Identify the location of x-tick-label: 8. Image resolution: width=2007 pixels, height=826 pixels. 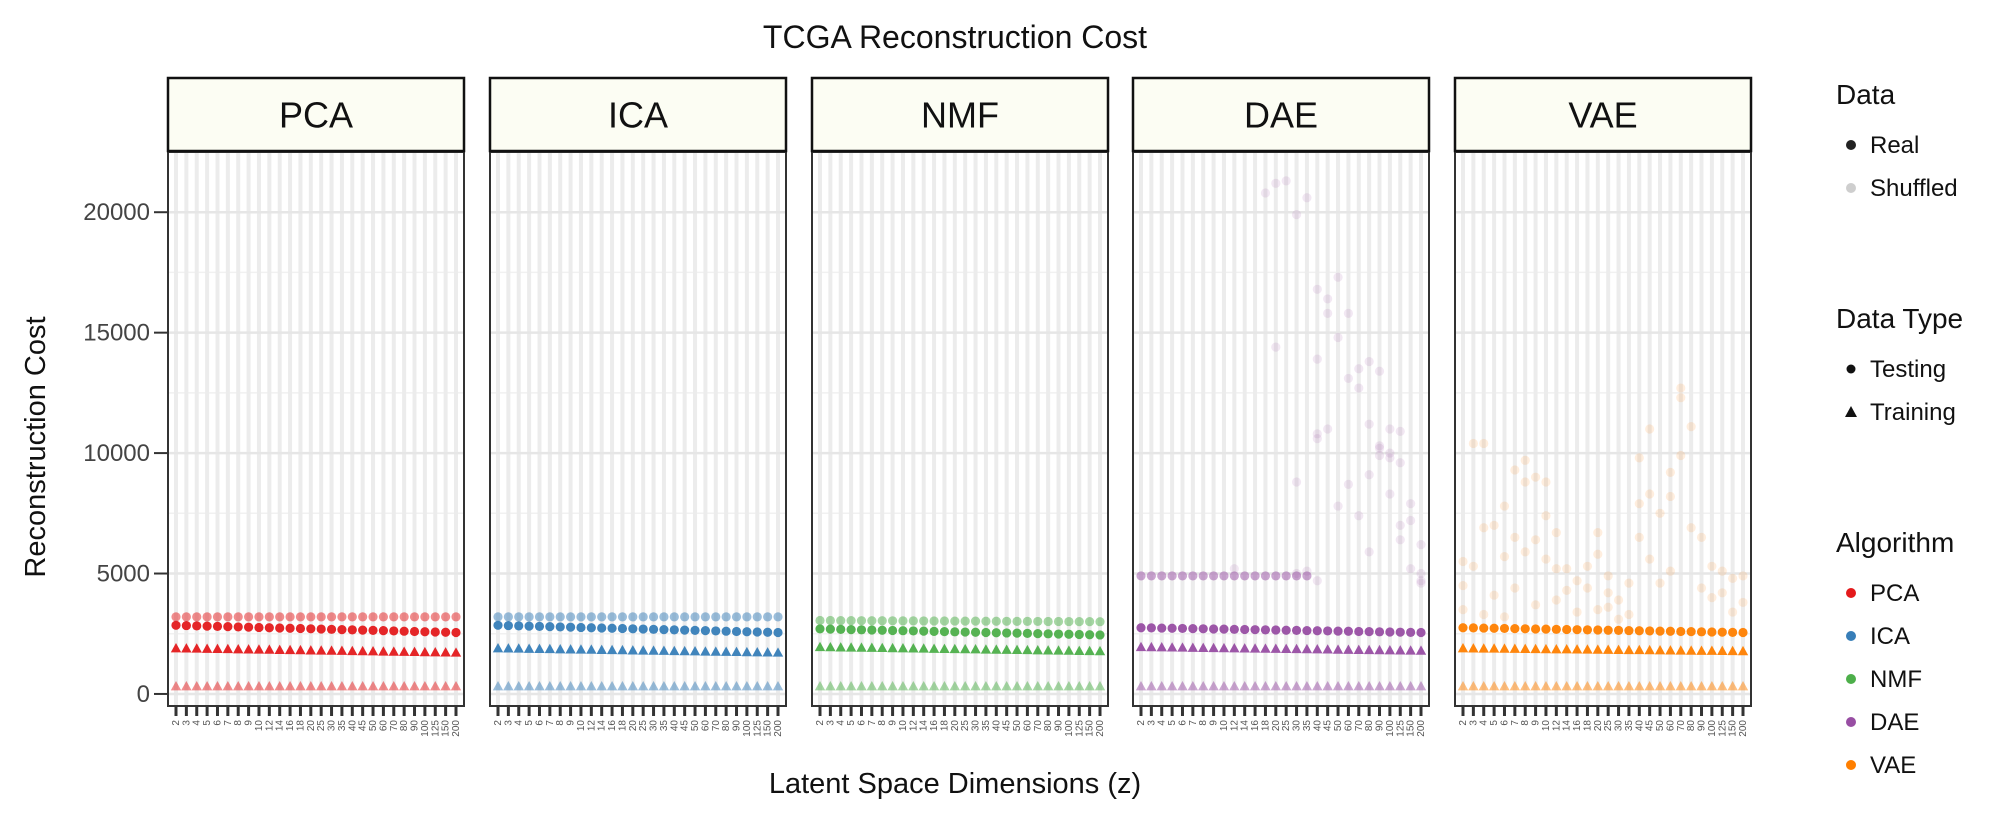
(238, 723).